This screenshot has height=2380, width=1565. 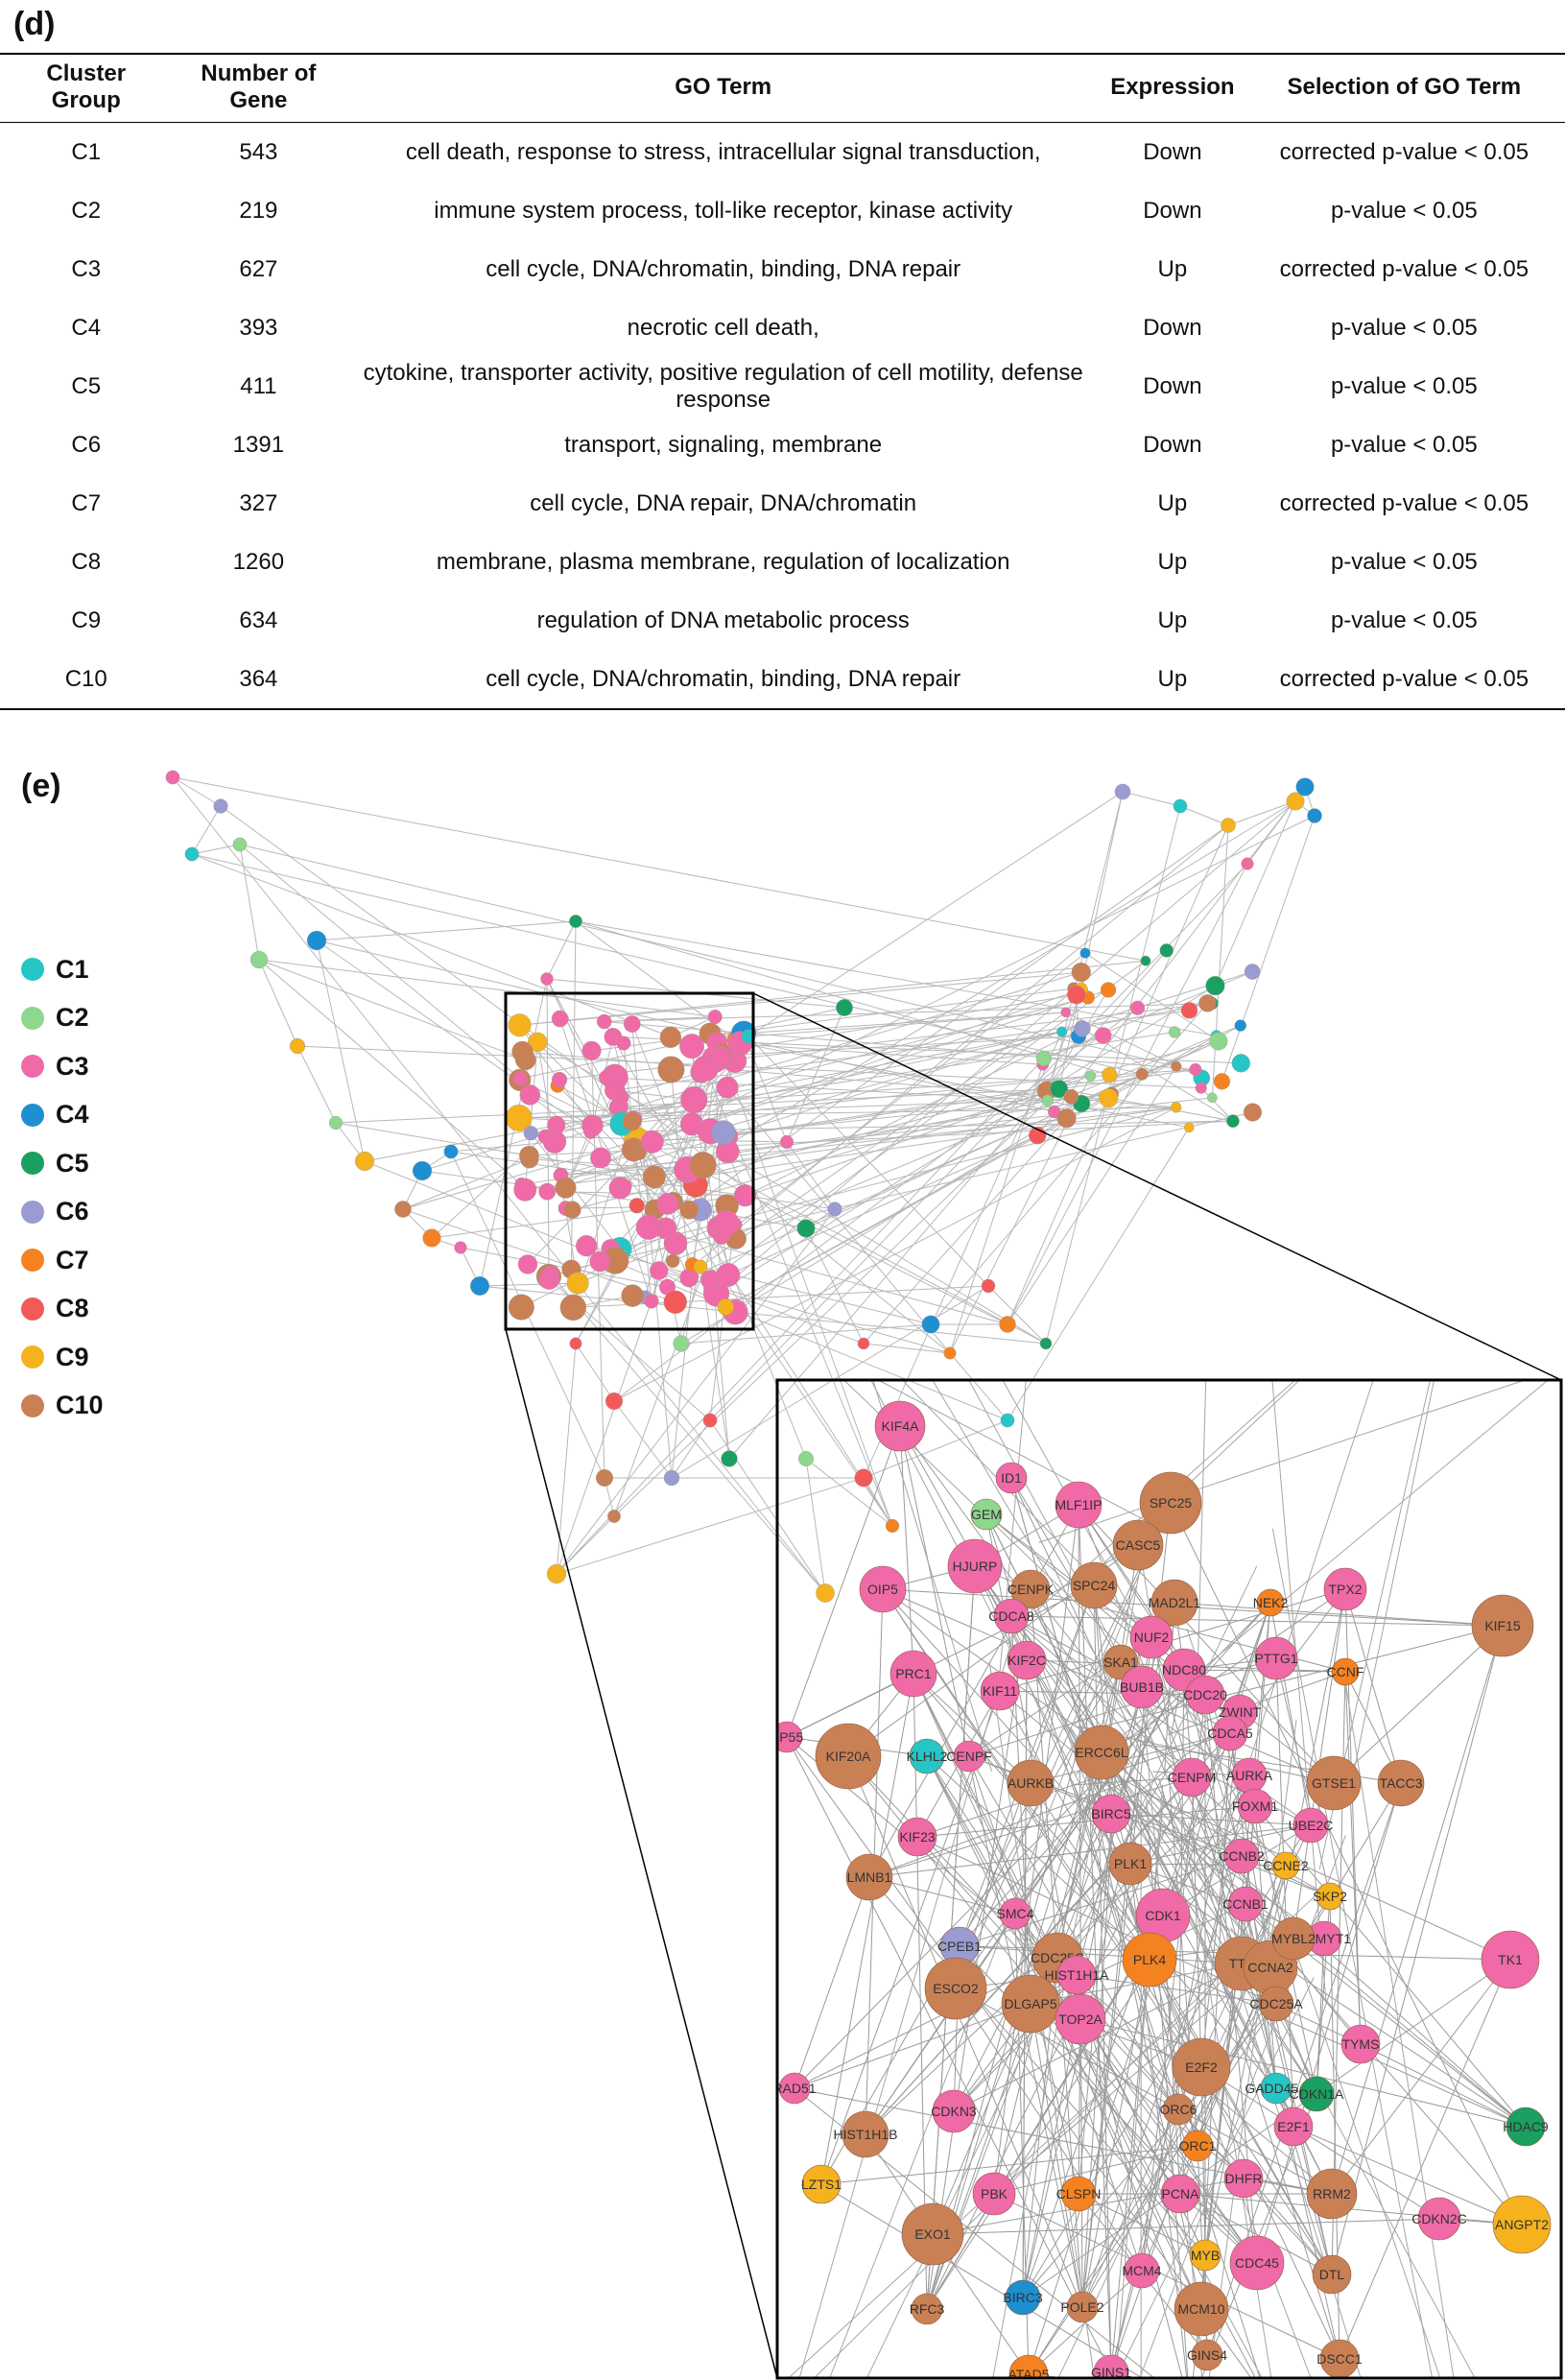 I want to click on gene-node-mad2l1: MAD2L1, so click(x=1175, y=1603).